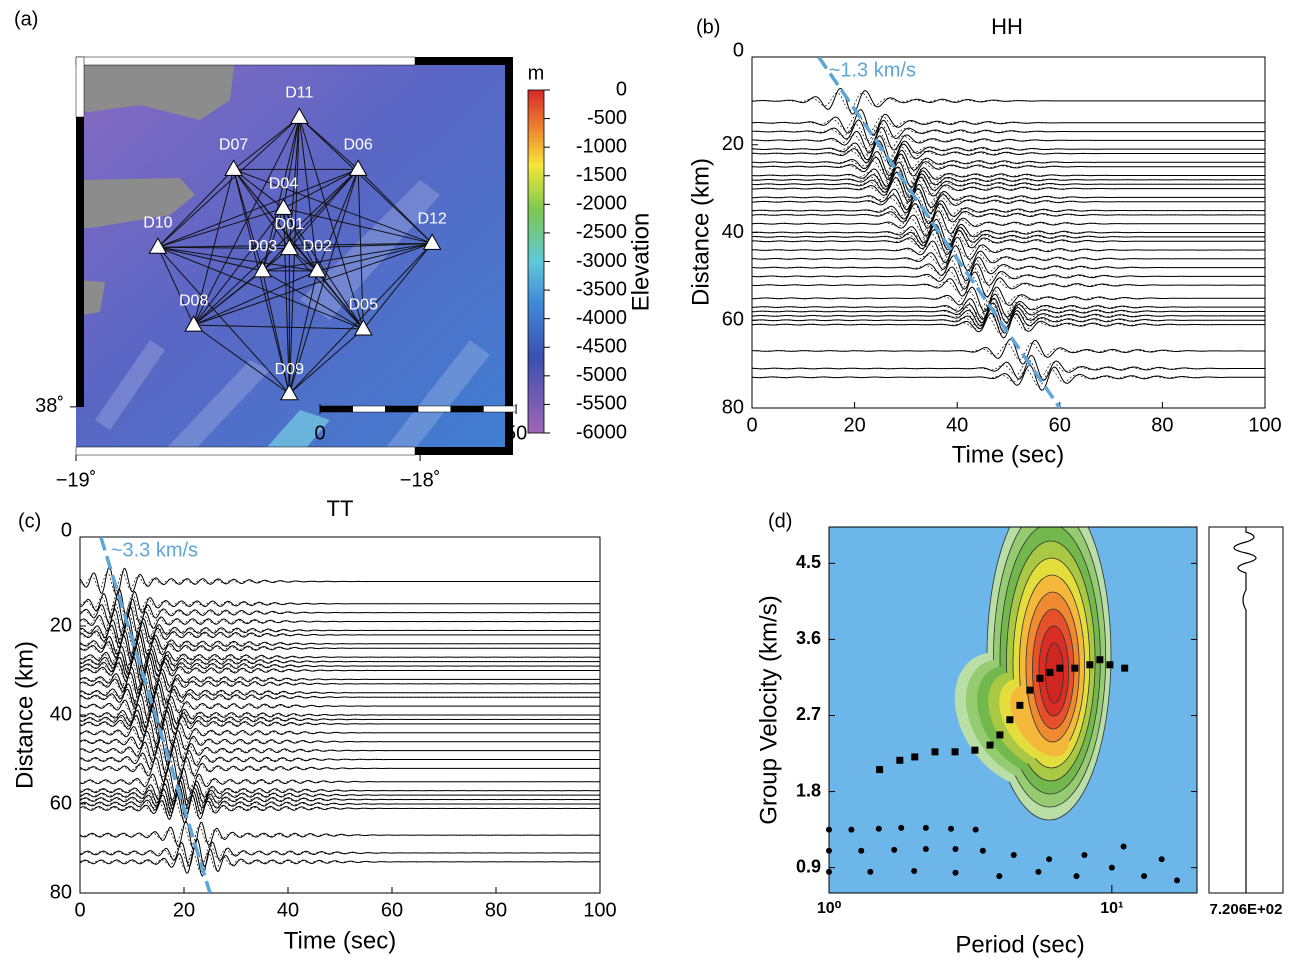  What do you see at coordinates (829, 908) in the screenshot?
I see `x-tick-label: 10⁰` at bounding box center [829, 908].